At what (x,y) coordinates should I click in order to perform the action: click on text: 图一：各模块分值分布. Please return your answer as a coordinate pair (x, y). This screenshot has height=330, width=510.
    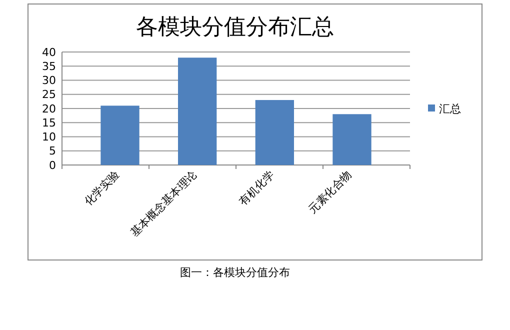
    Looking at the image, I should click on (235, 272).